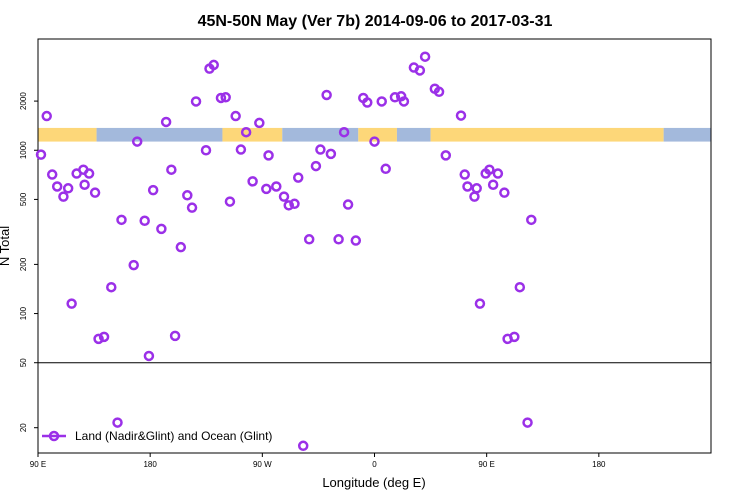 The height and width of the screenshot is (500, 750). What do you see at coordinates (173, 436) in the screenshot?
I see `legend-entry: Land (Nadir&Glint) and Ocean (Glint)` at bounding box center [173, 436].